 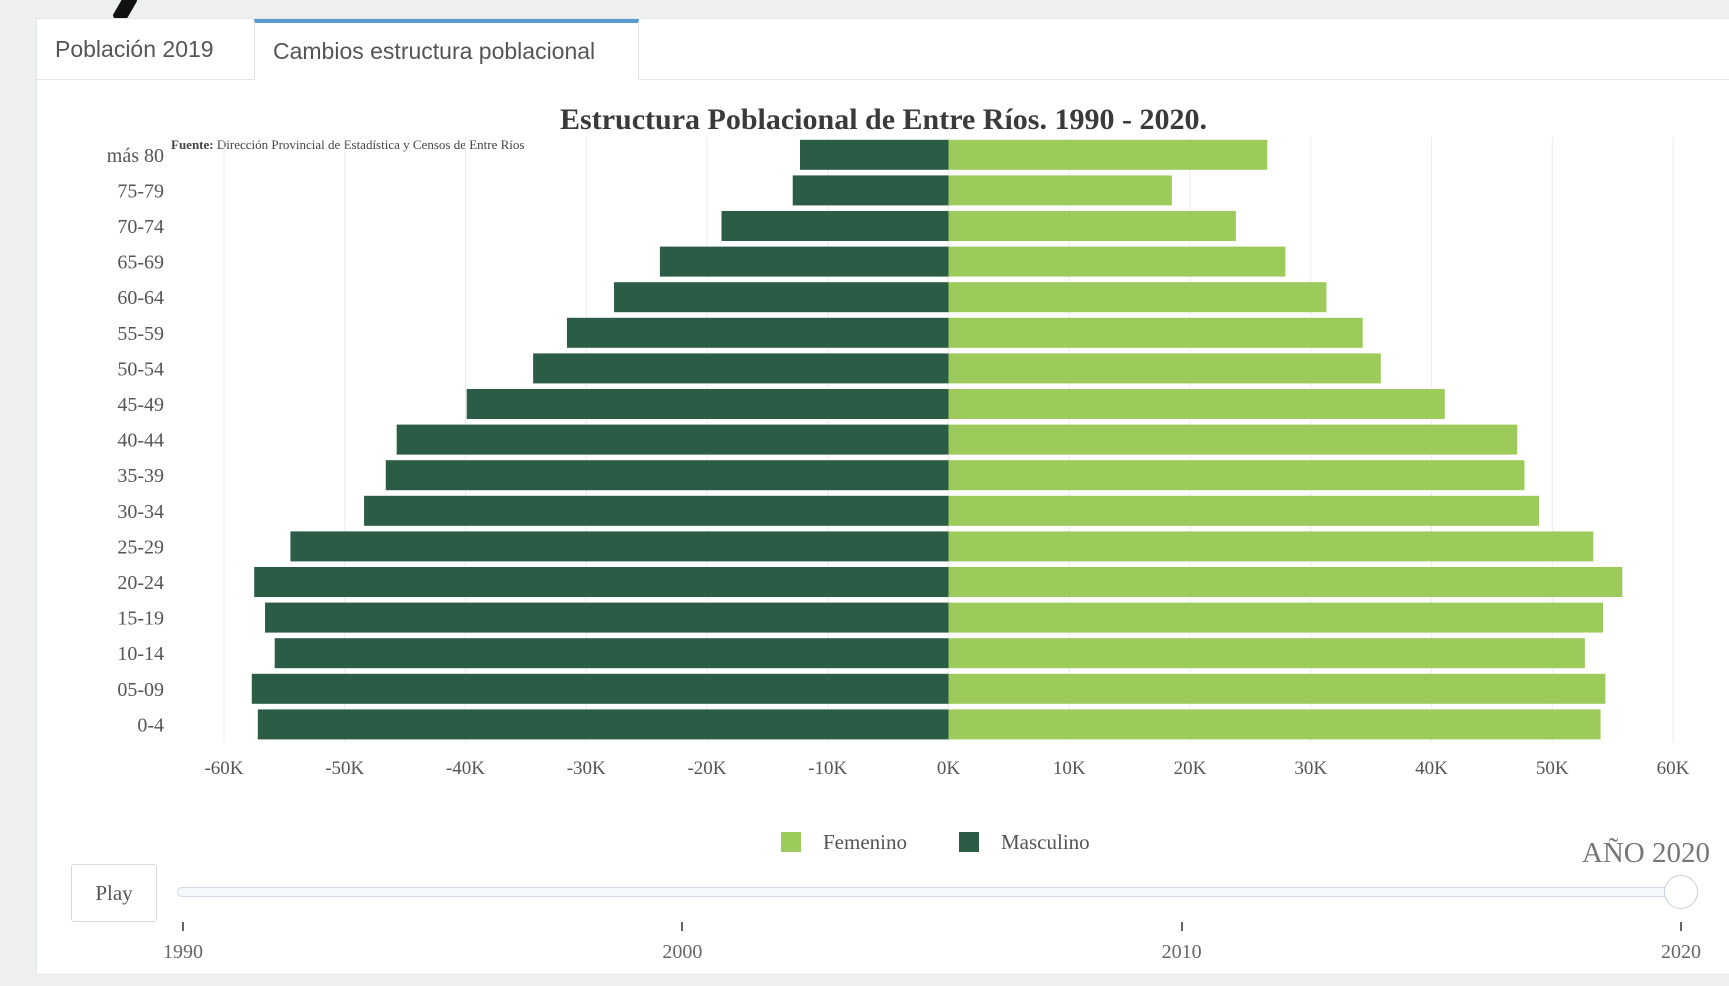 I want to click on legend-item-masculino: Masculino, so click(x=1024, y=842).